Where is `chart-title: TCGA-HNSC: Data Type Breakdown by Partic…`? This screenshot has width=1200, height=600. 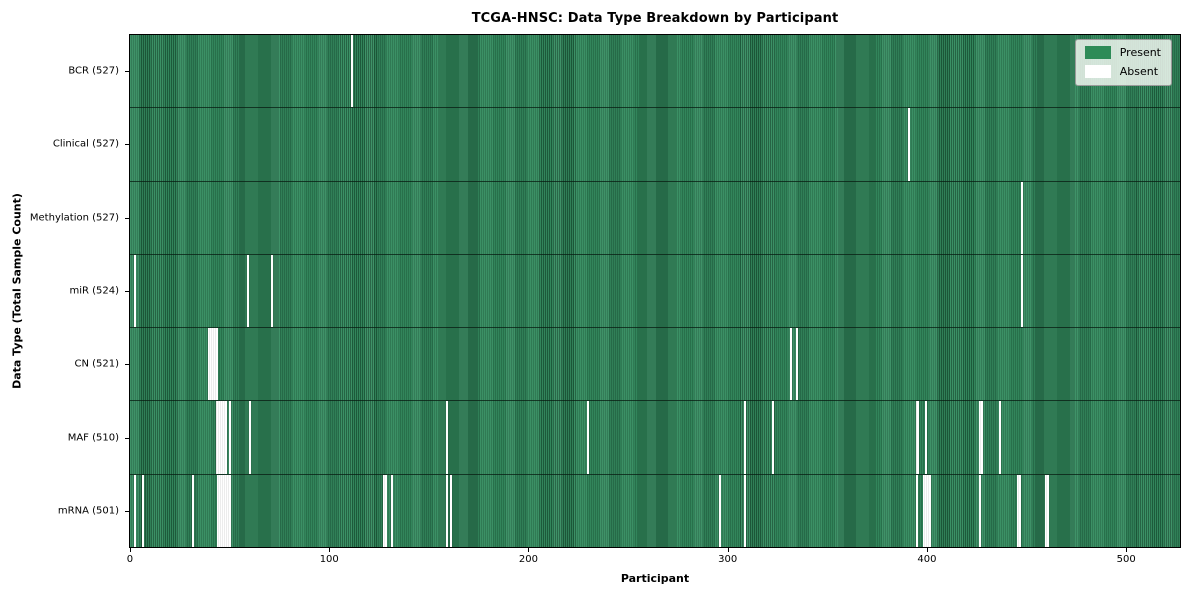 chart-title: TCGA-HNSC: Data Type Breakdown by Partic… is located at coordinates (655, 18).